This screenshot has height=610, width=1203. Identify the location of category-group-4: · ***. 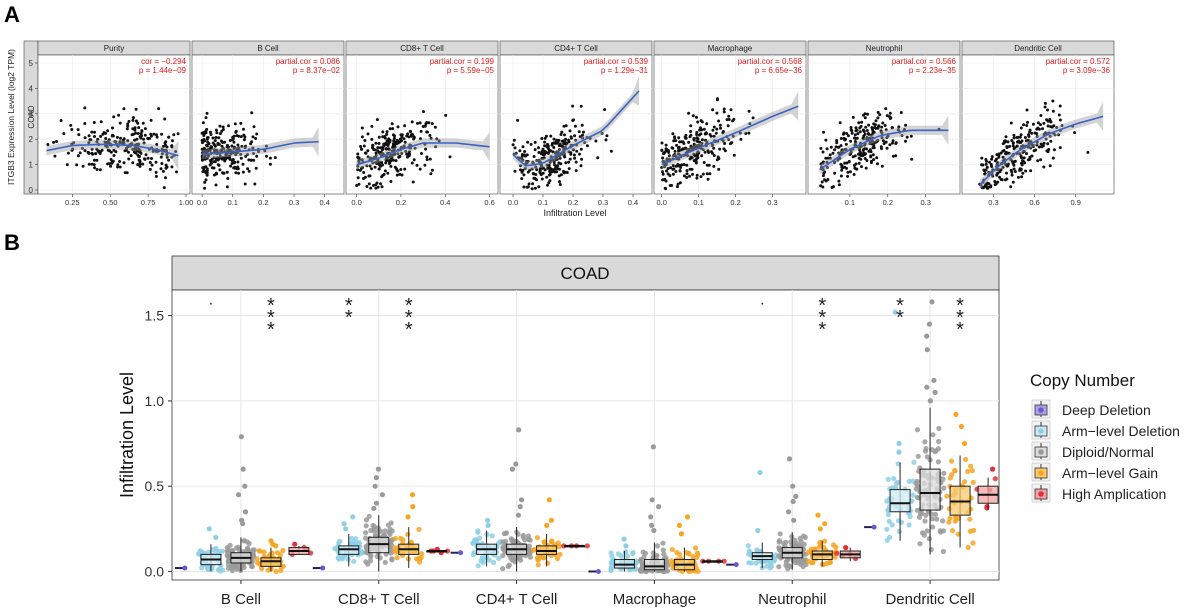
(793, 433).